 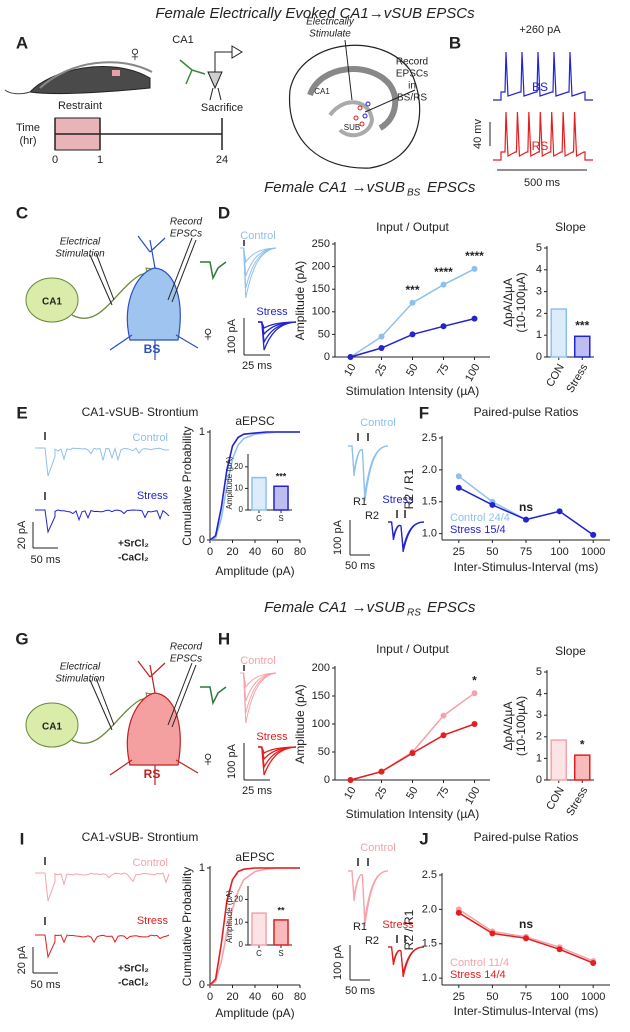 I want to click on chart-title: Input / Output, so click(x=412, y=649).